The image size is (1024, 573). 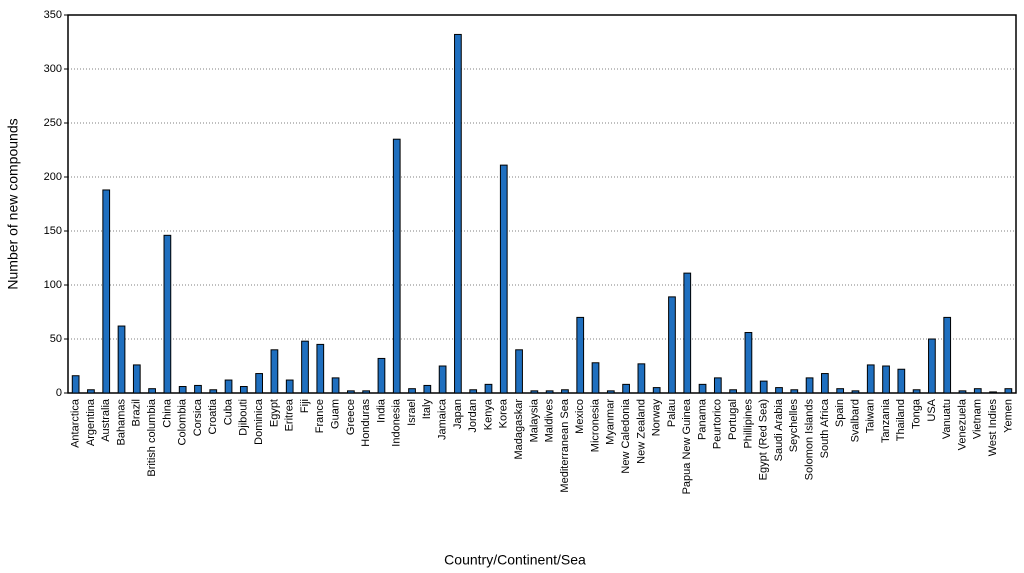 What do you see at coordinates (580, 416) in the screenshot?
I see `x-tick-label: Mexico` at bounding box center [580, 416].